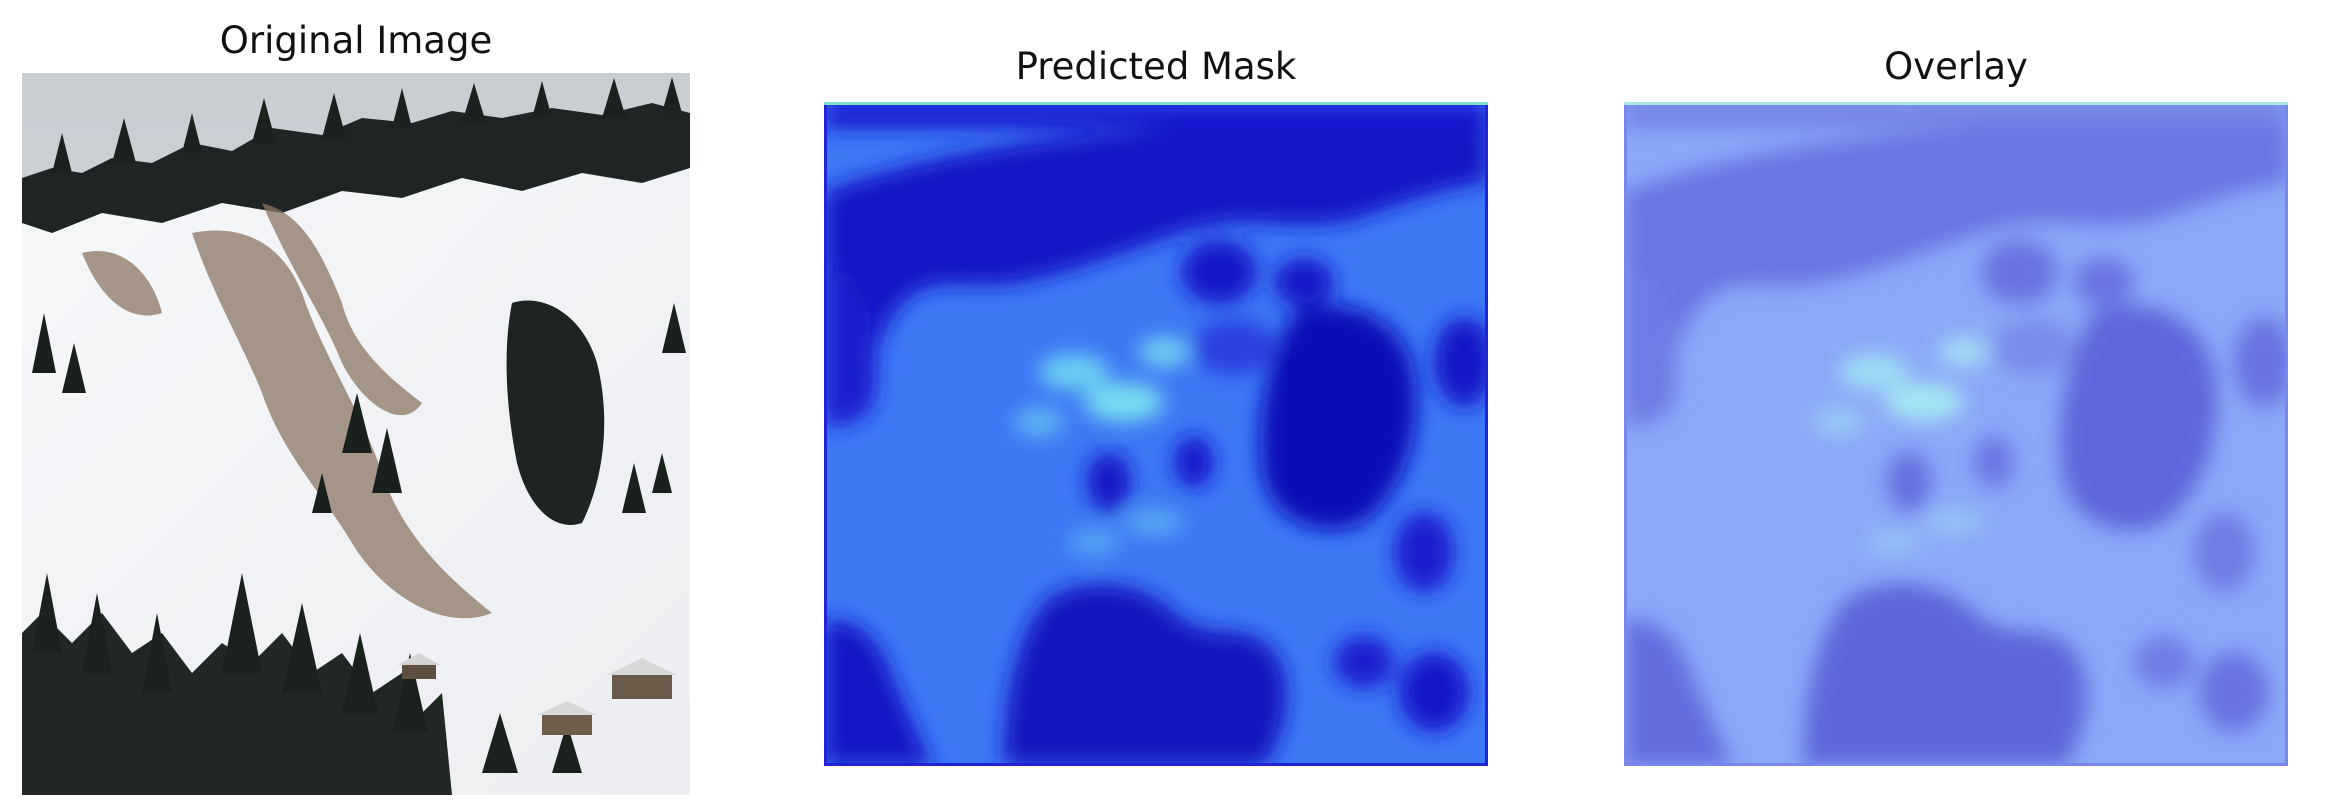 The image size is (2343, 804). I want to click on overlay-title: Overlay, so click(1956, 66).